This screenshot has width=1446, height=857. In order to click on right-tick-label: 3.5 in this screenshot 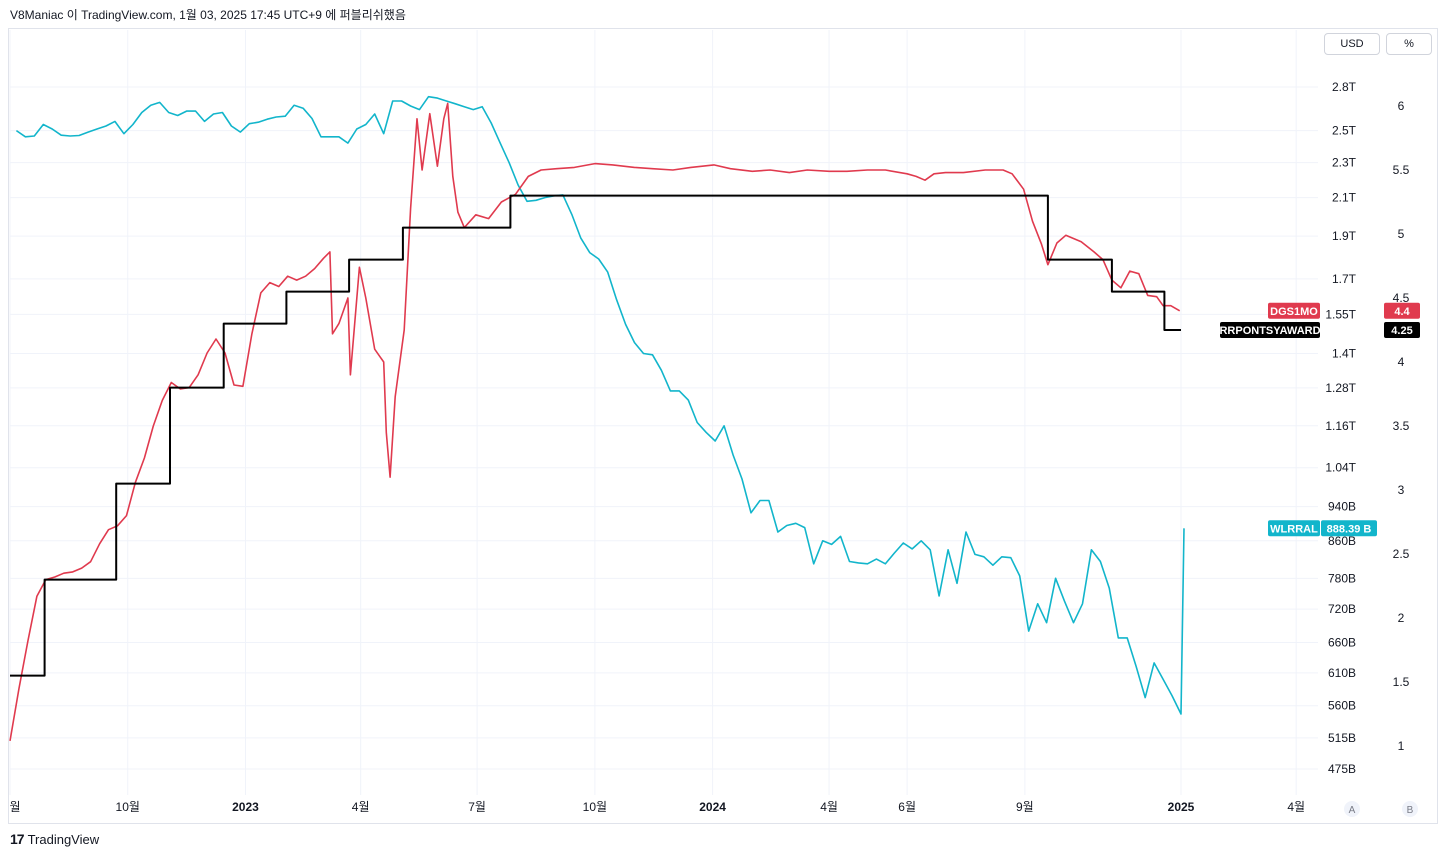, I will do `click(1401, 426)`.